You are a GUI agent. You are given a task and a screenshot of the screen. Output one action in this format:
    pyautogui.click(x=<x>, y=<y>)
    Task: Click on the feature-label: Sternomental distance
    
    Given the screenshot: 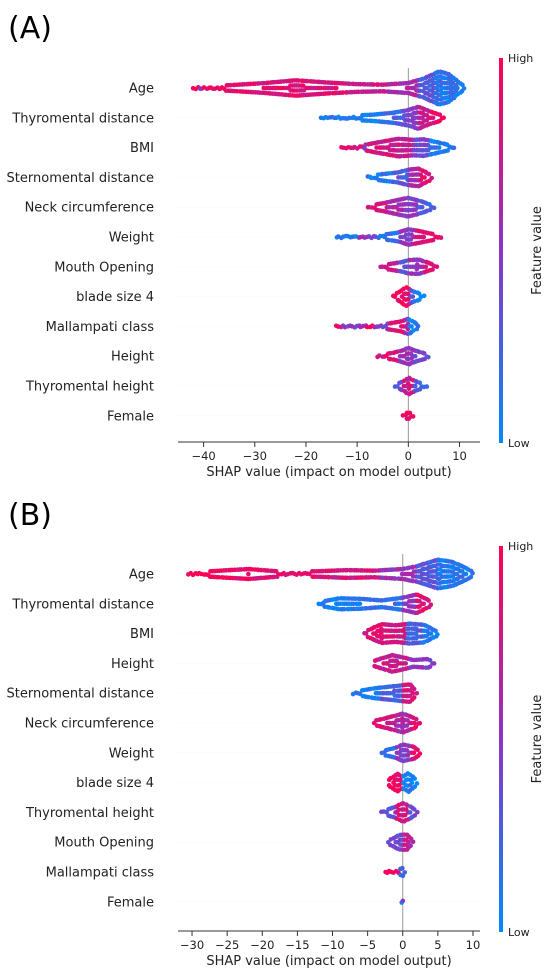 What is the action you would take?
    pyautogui.click(x=80, y=178)
    